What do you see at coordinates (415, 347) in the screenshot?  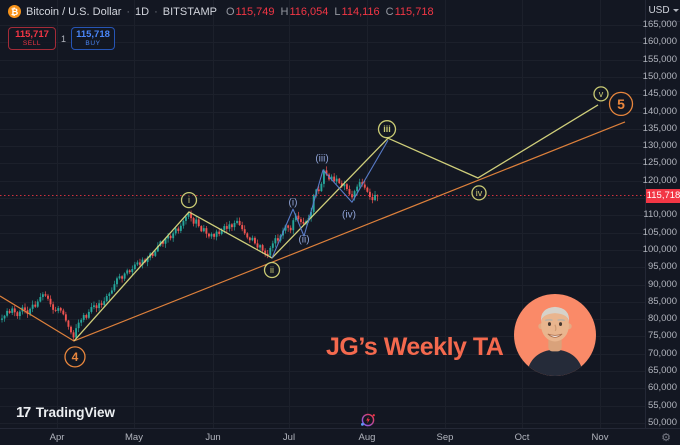 I see `sticker-title: JG’s Weekly TA` at bounding box center [415, 347].